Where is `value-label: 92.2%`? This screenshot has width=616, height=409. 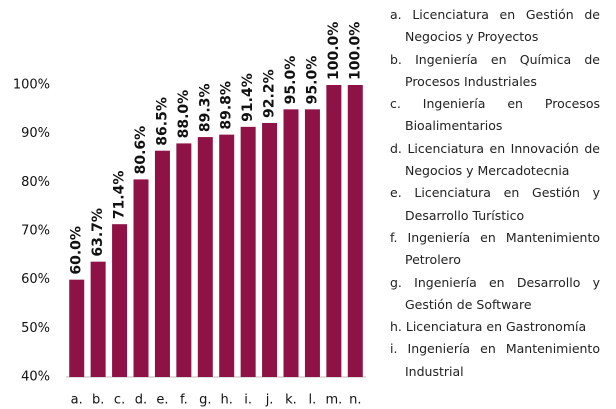
value-label: 92.2% is located at coordinates (270, 93).